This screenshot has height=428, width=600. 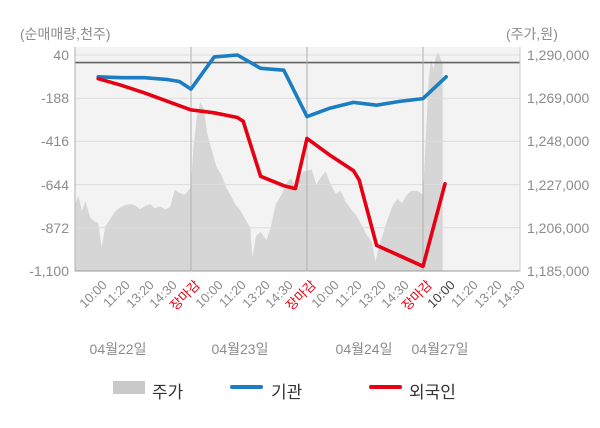 What do you see at coordinates (168, 392) in the screenshot?
I see `legend-label: 주가` at bounding box center [168, 392].